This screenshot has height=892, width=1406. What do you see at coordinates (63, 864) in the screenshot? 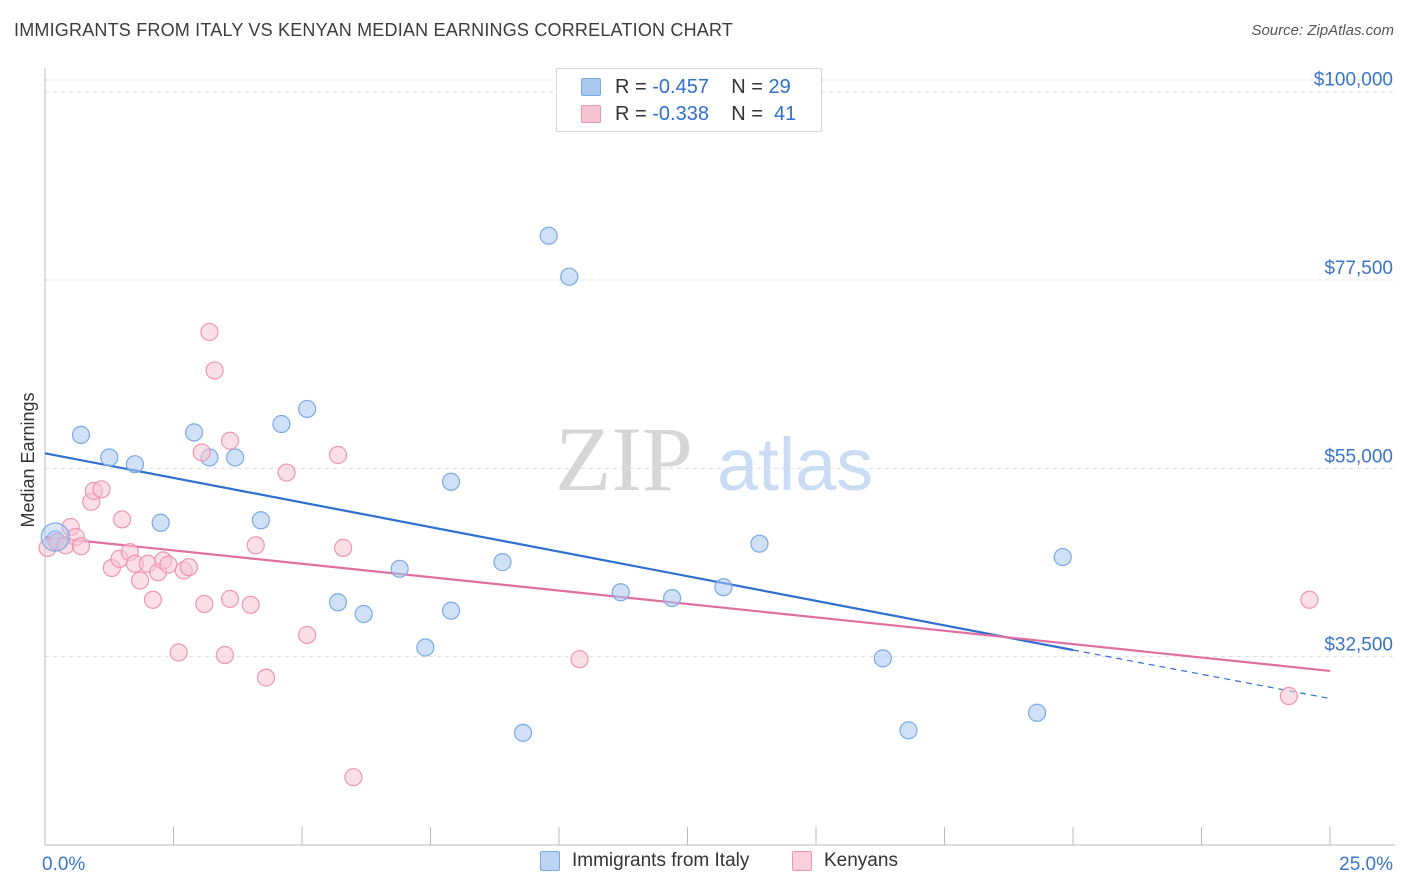
I see `x-tick-label: 0.0%` at bounding box center [63, 864].